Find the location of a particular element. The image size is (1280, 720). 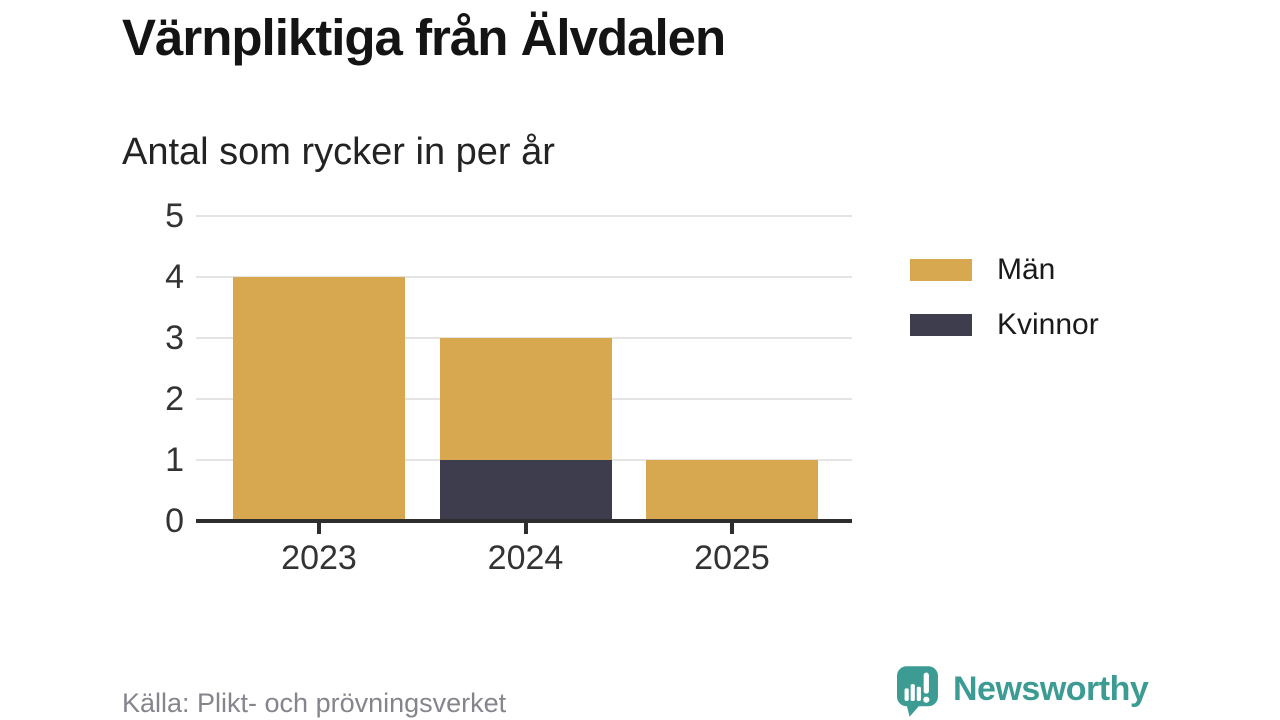

x-axis-tick-2024 is located at coordinates (525, 528).